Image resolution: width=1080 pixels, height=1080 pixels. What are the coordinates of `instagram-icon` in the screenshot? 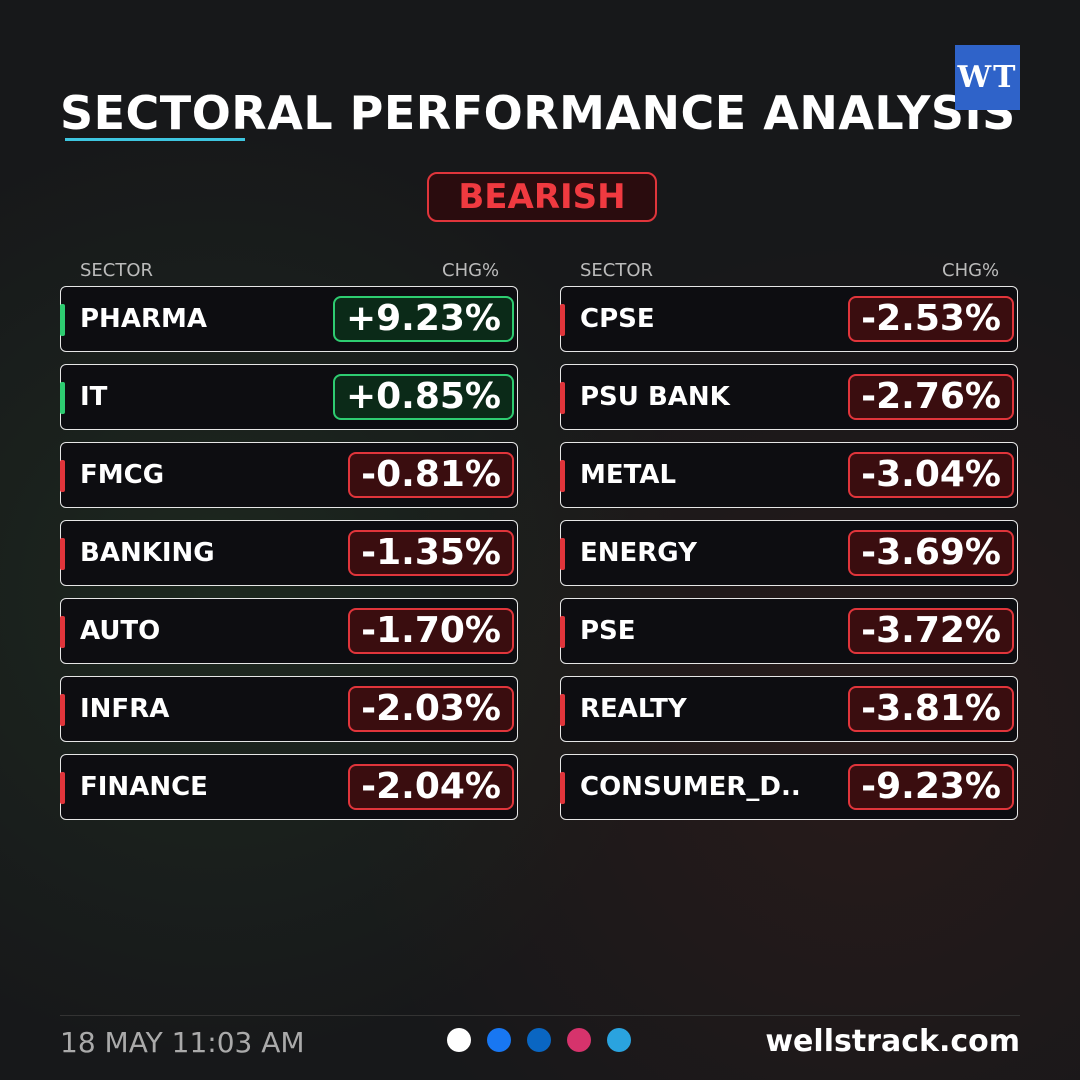 It's located at (579, 1040).